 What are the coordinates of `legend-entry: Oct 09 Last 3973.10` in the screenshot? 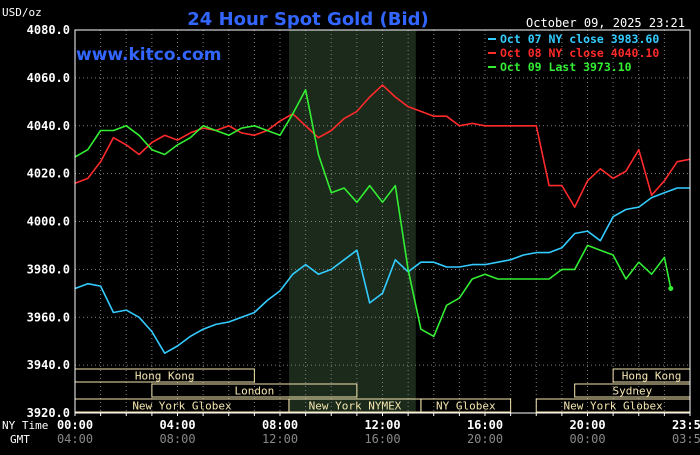 It's located at (566, 67).